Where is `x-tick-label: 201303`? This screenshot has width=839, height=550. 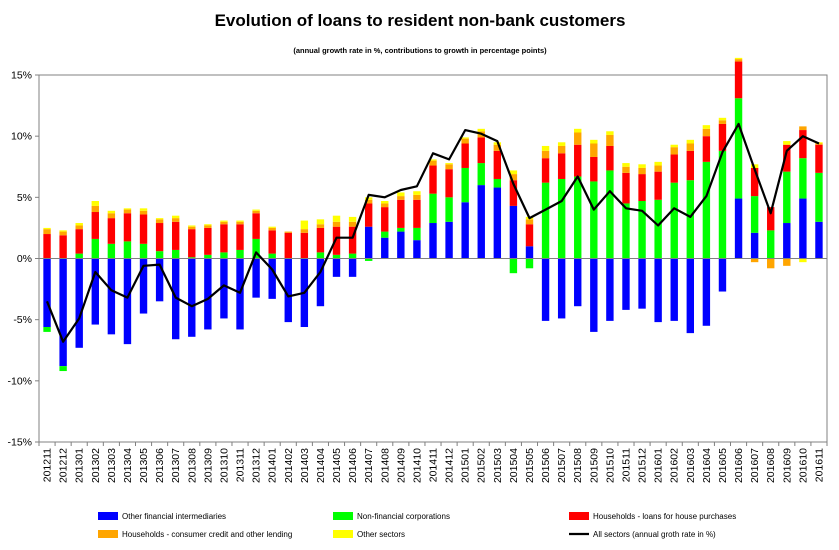 x-tick-label: 201303 is located at coordinates (112, 465).